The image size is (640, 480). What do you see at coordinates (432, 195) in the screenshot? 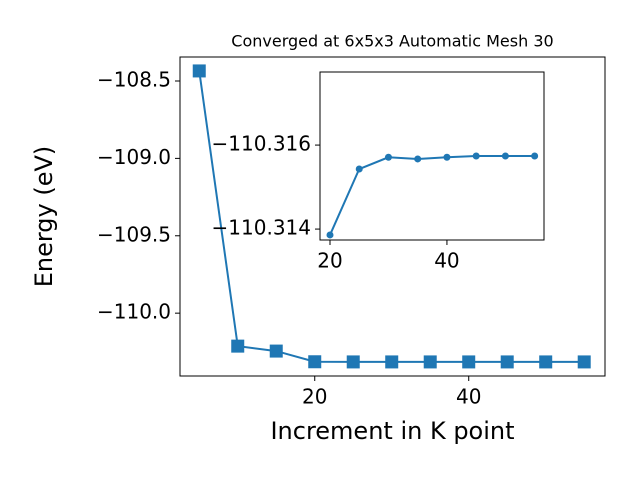
I see `data-line` at bounding box center [432, 195].